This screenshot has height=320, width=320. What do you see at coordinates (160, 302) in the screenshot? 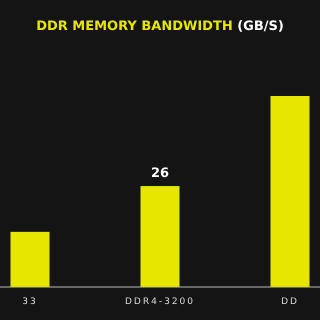
I see `x-tick-label: DDR4-3200` at bounding box center [160, 302].